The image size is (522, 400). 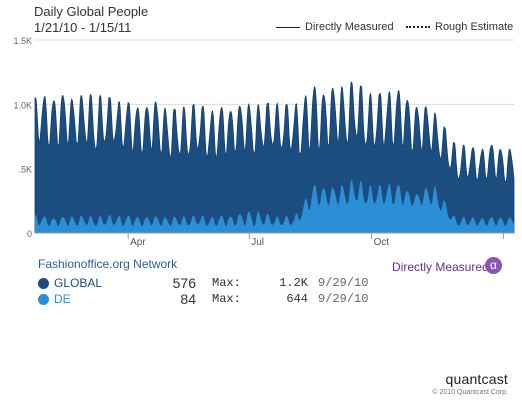 What do you see at coordinates (184, 283) in the screenshot?
I see `series-value: 576` at bounding box center [184, 283].